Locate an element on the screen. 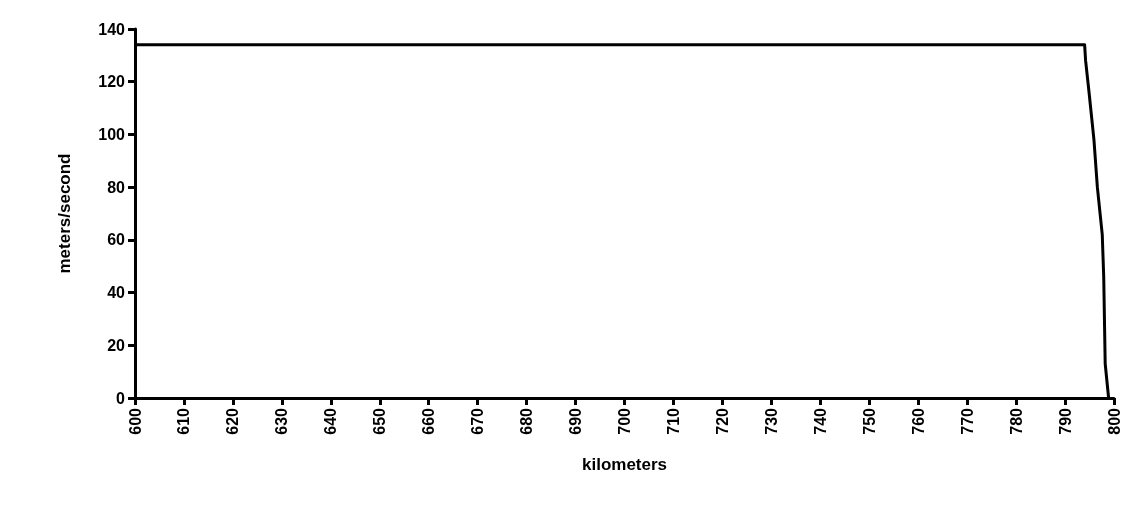 This screenshot has width=1131, height=525. x-tick-label: 620 is located at coordinates (233, 421).